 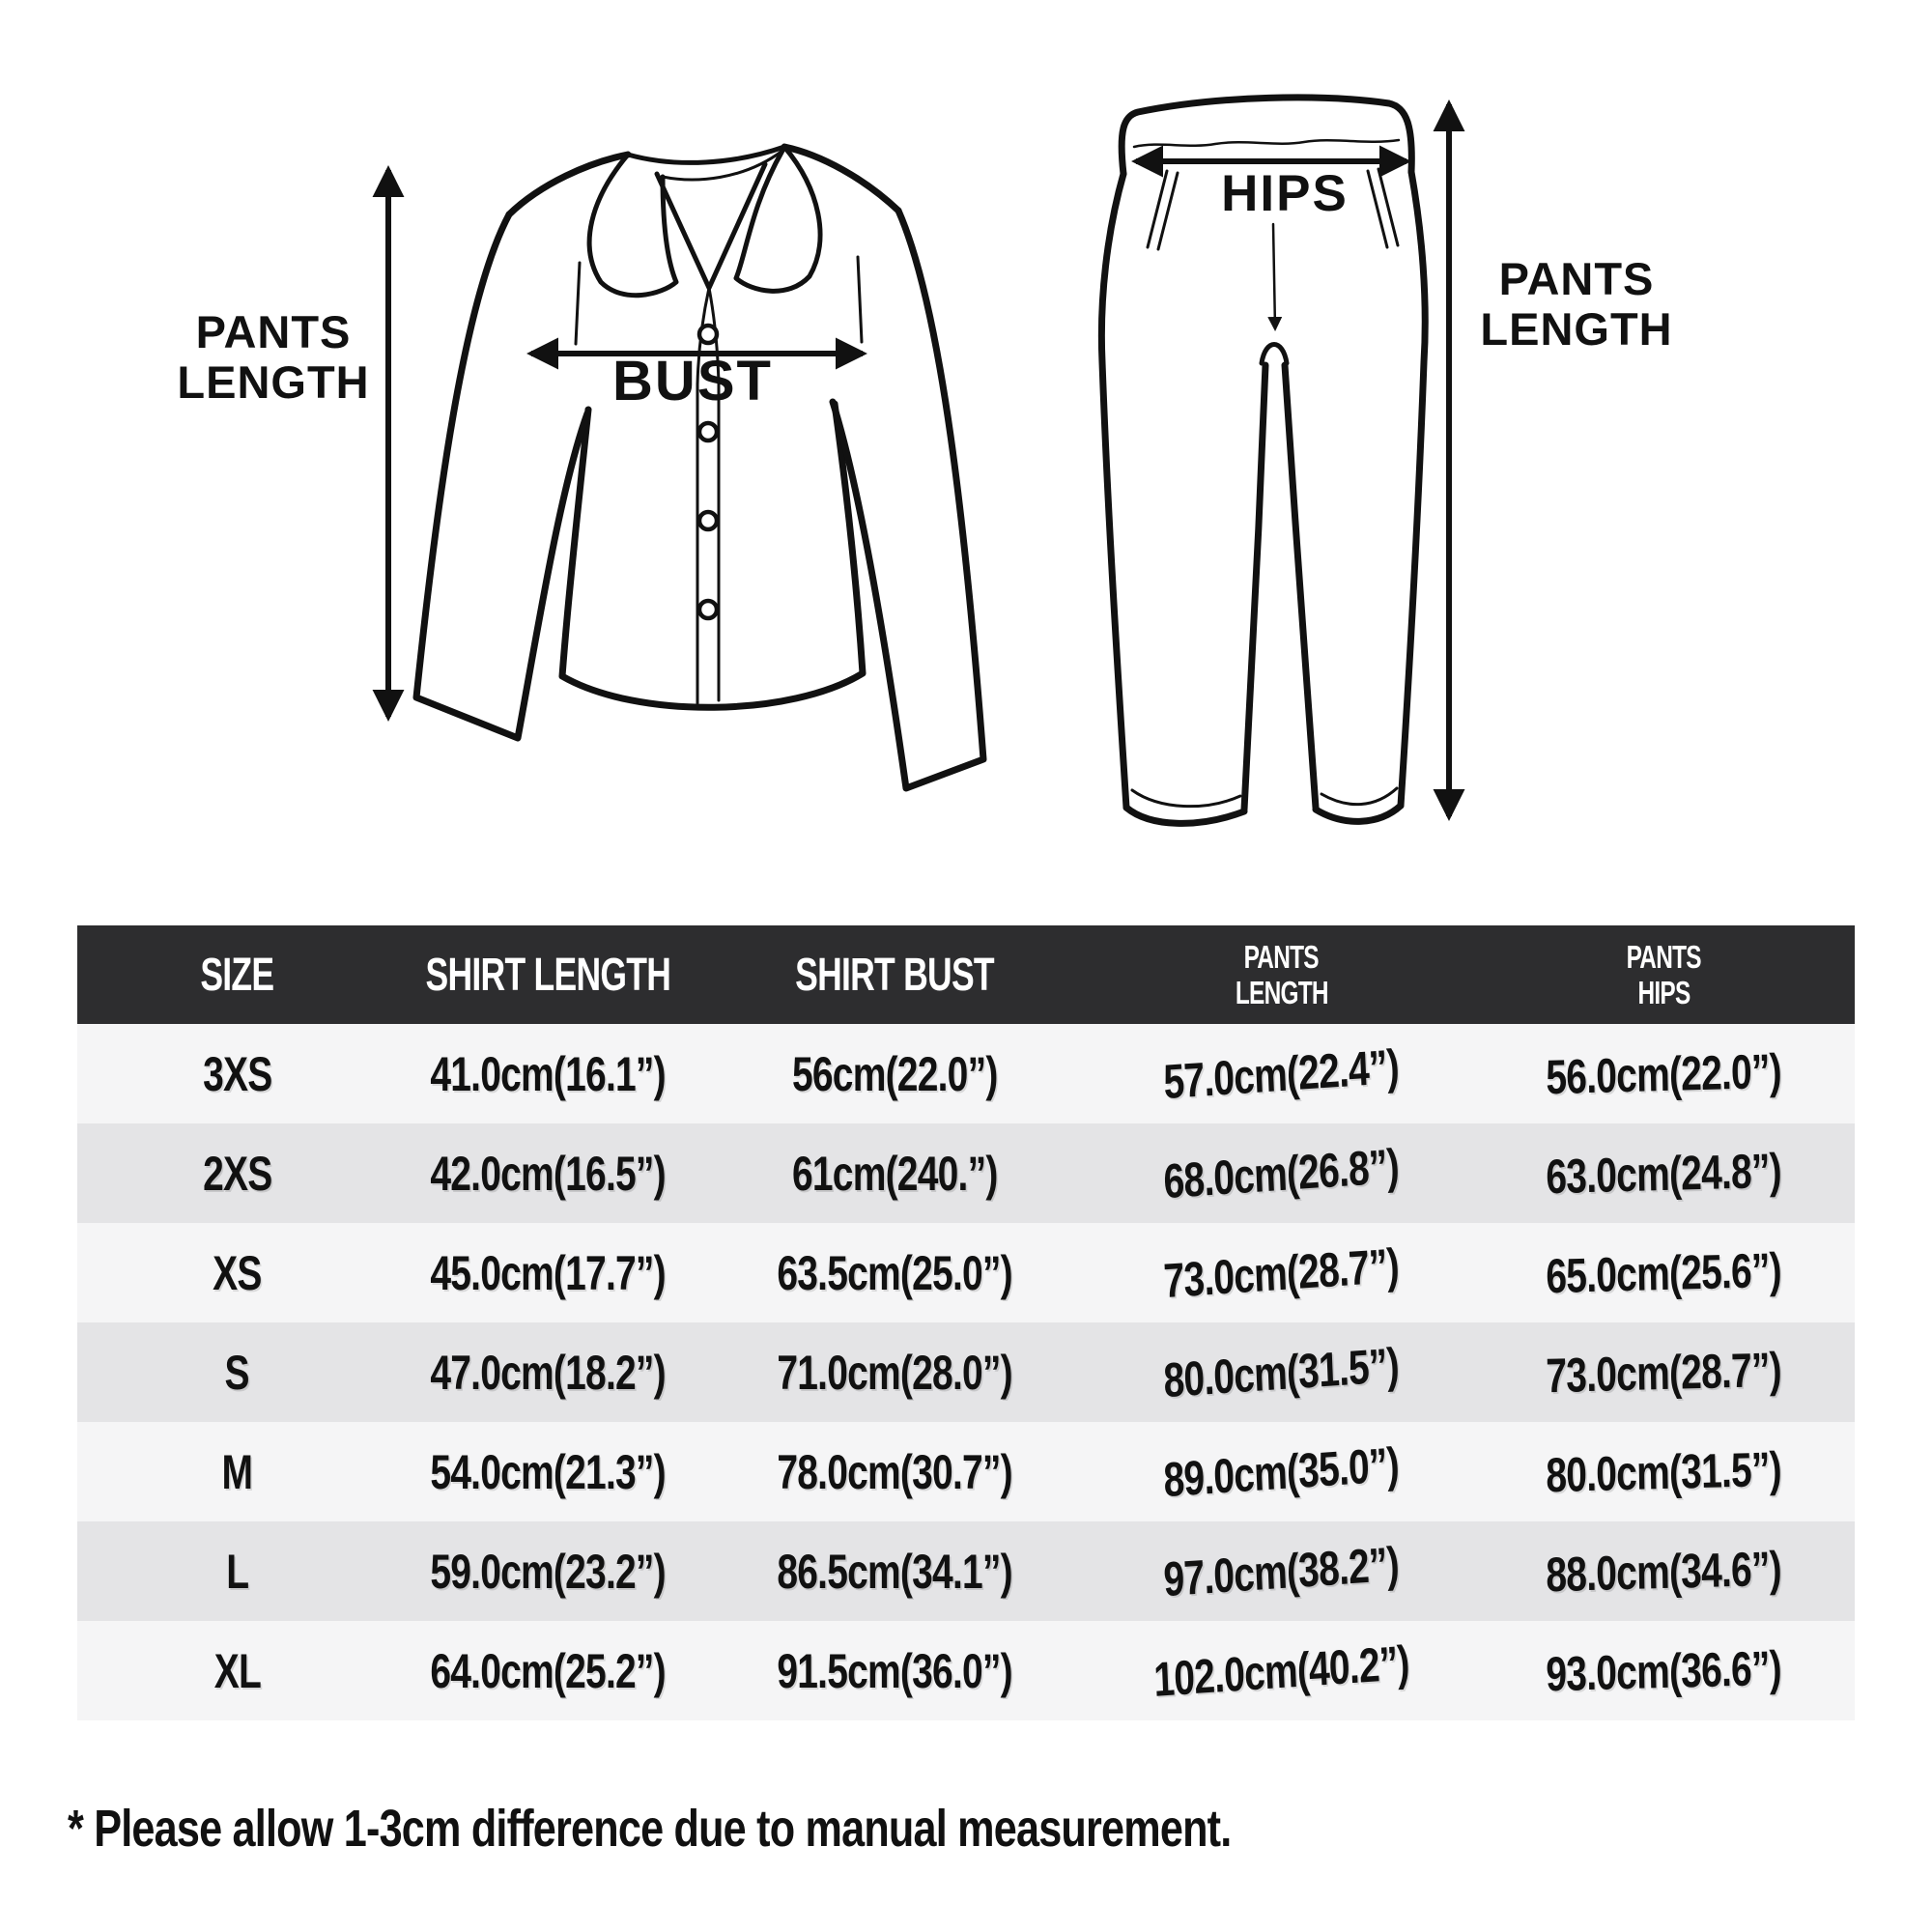 What do you see at coordinates (1663, 1471) in the screenshot?
I see `cell-pants-hips: 80.0cm(31.5”)` at bounding box center [1663, 1471].